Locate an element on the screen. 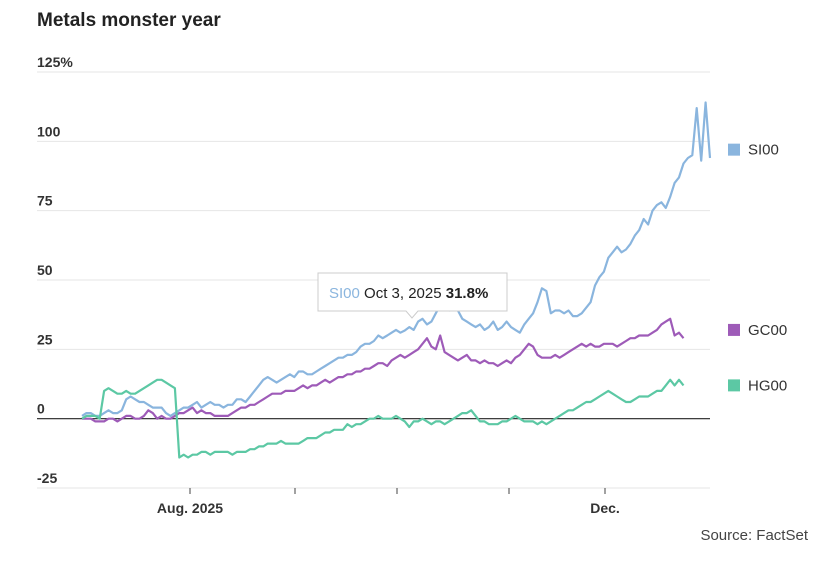  tooltip-text: SI00 Oct 3, 2025 31.8% is located at coordinates (408, 293).